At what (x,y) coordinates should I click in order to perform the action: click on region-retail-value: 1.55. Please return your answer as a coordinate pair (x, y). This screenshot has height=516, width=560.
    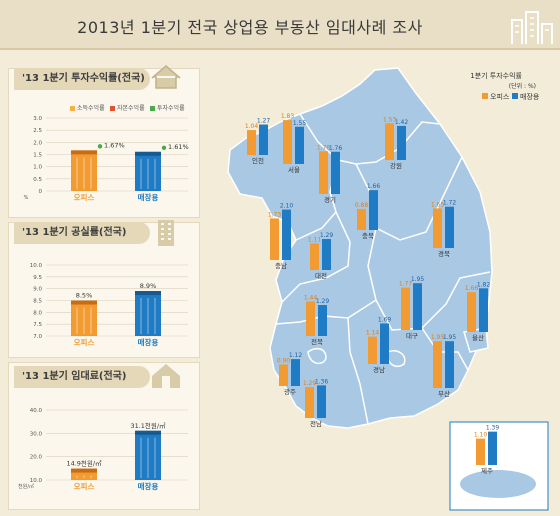
    Looking at the image, I should click on (300, 123).